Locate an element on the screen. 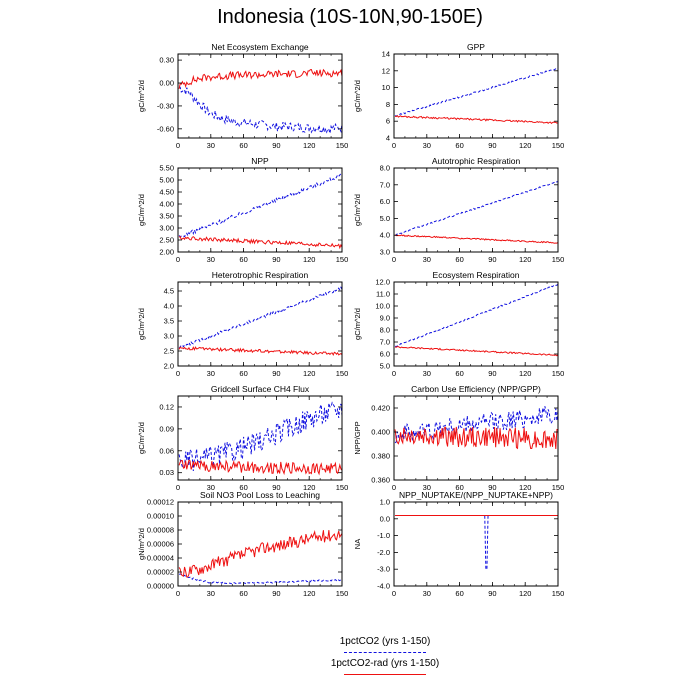 This screenshot has width=700, height=700. y-tick-label: 0.00012 is located at coordinates (160, 502).